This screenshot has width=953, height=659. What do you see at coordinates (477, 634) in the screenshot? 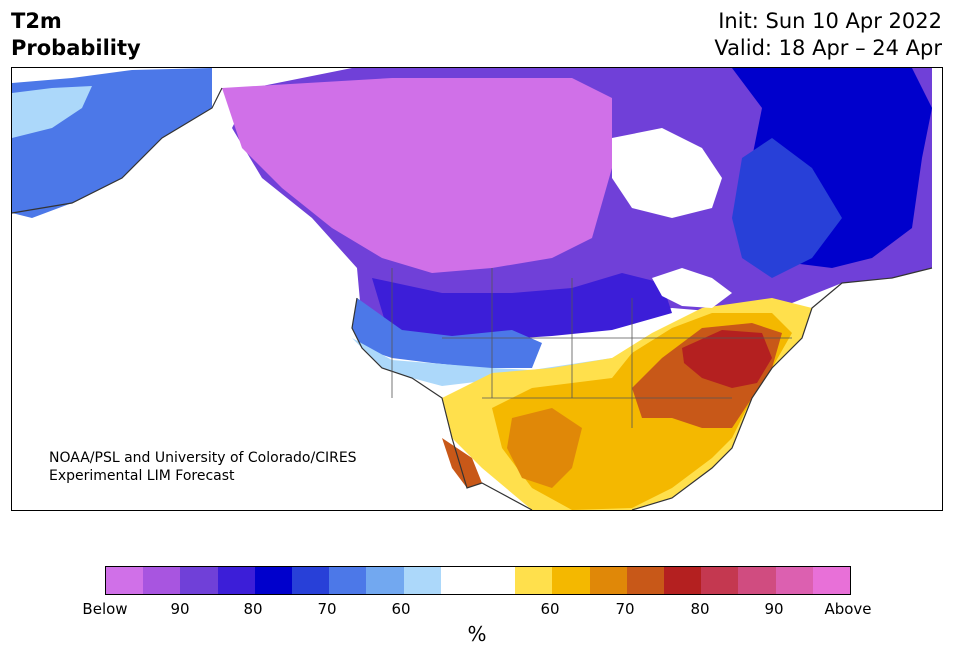
I see `colorbar-unit: %` at bounding box center [477, 634].